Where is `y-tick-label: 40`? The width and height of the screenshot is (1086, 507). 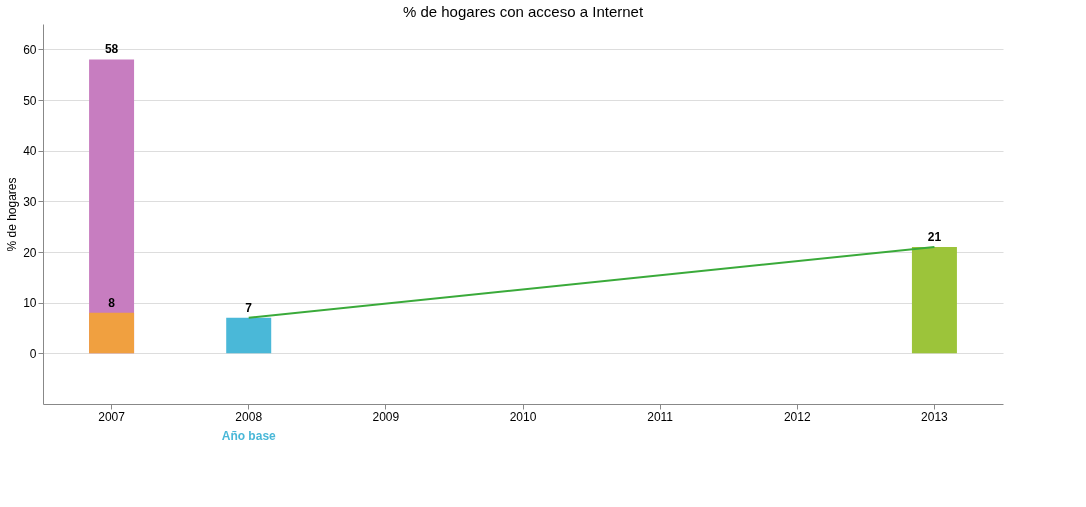
y-tick-label: 40 is located at coordinates (30, 151).